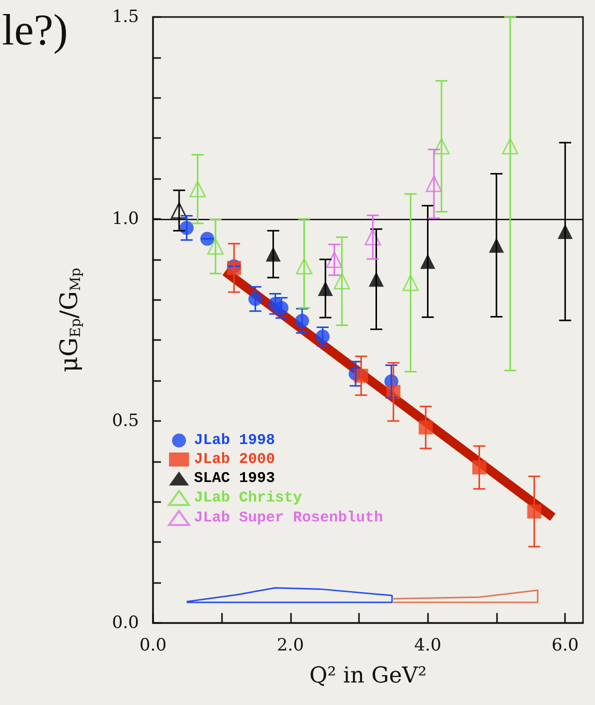  I want to click on y-axis-title: μGEp/GMp, so click(69, 320).